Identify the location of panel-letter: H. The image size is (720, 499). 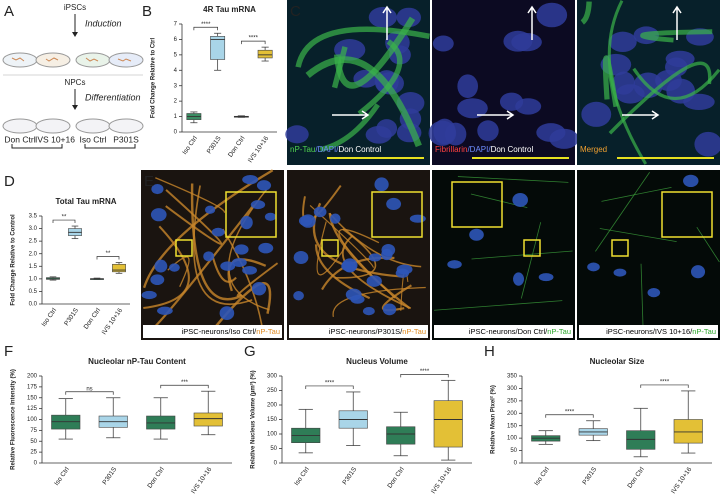
(489, 351).